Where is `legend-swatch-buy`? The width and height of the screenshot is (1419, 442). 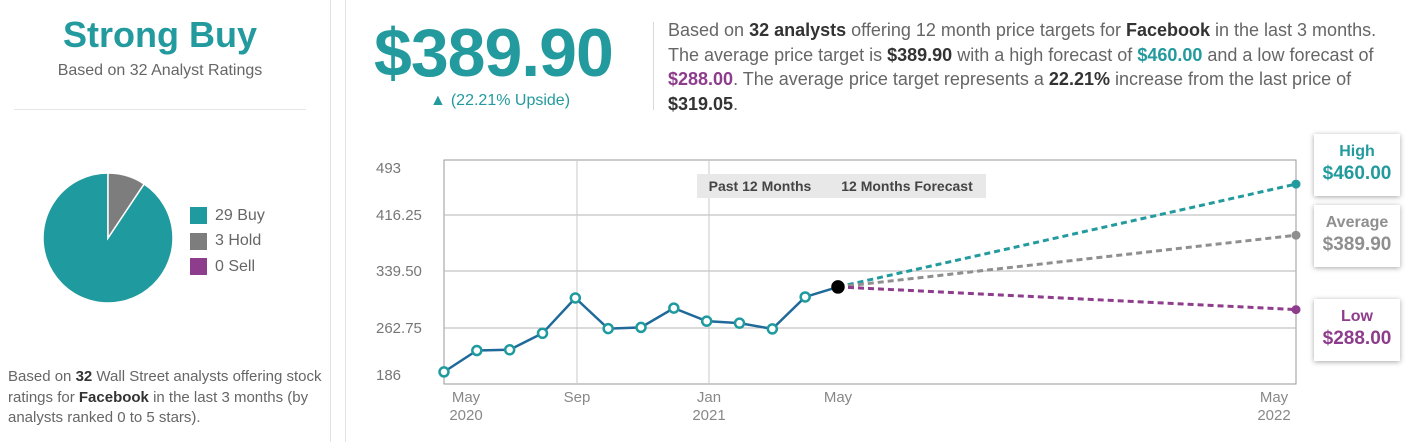
legend-swatch-buy is located at coordinates (198, 216).